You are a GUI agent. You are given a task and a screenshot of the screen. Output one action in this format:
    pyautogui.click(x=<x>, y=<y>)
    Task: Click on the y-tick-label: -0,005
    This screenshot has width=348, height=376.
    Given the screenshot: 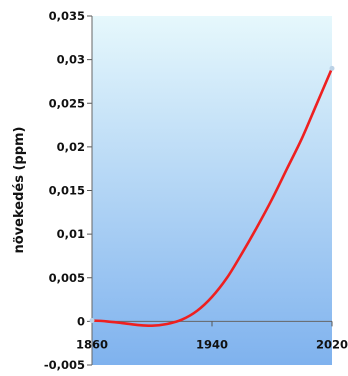 What is the action you would take?
    pyautogui.click(x=64, y=365)
    